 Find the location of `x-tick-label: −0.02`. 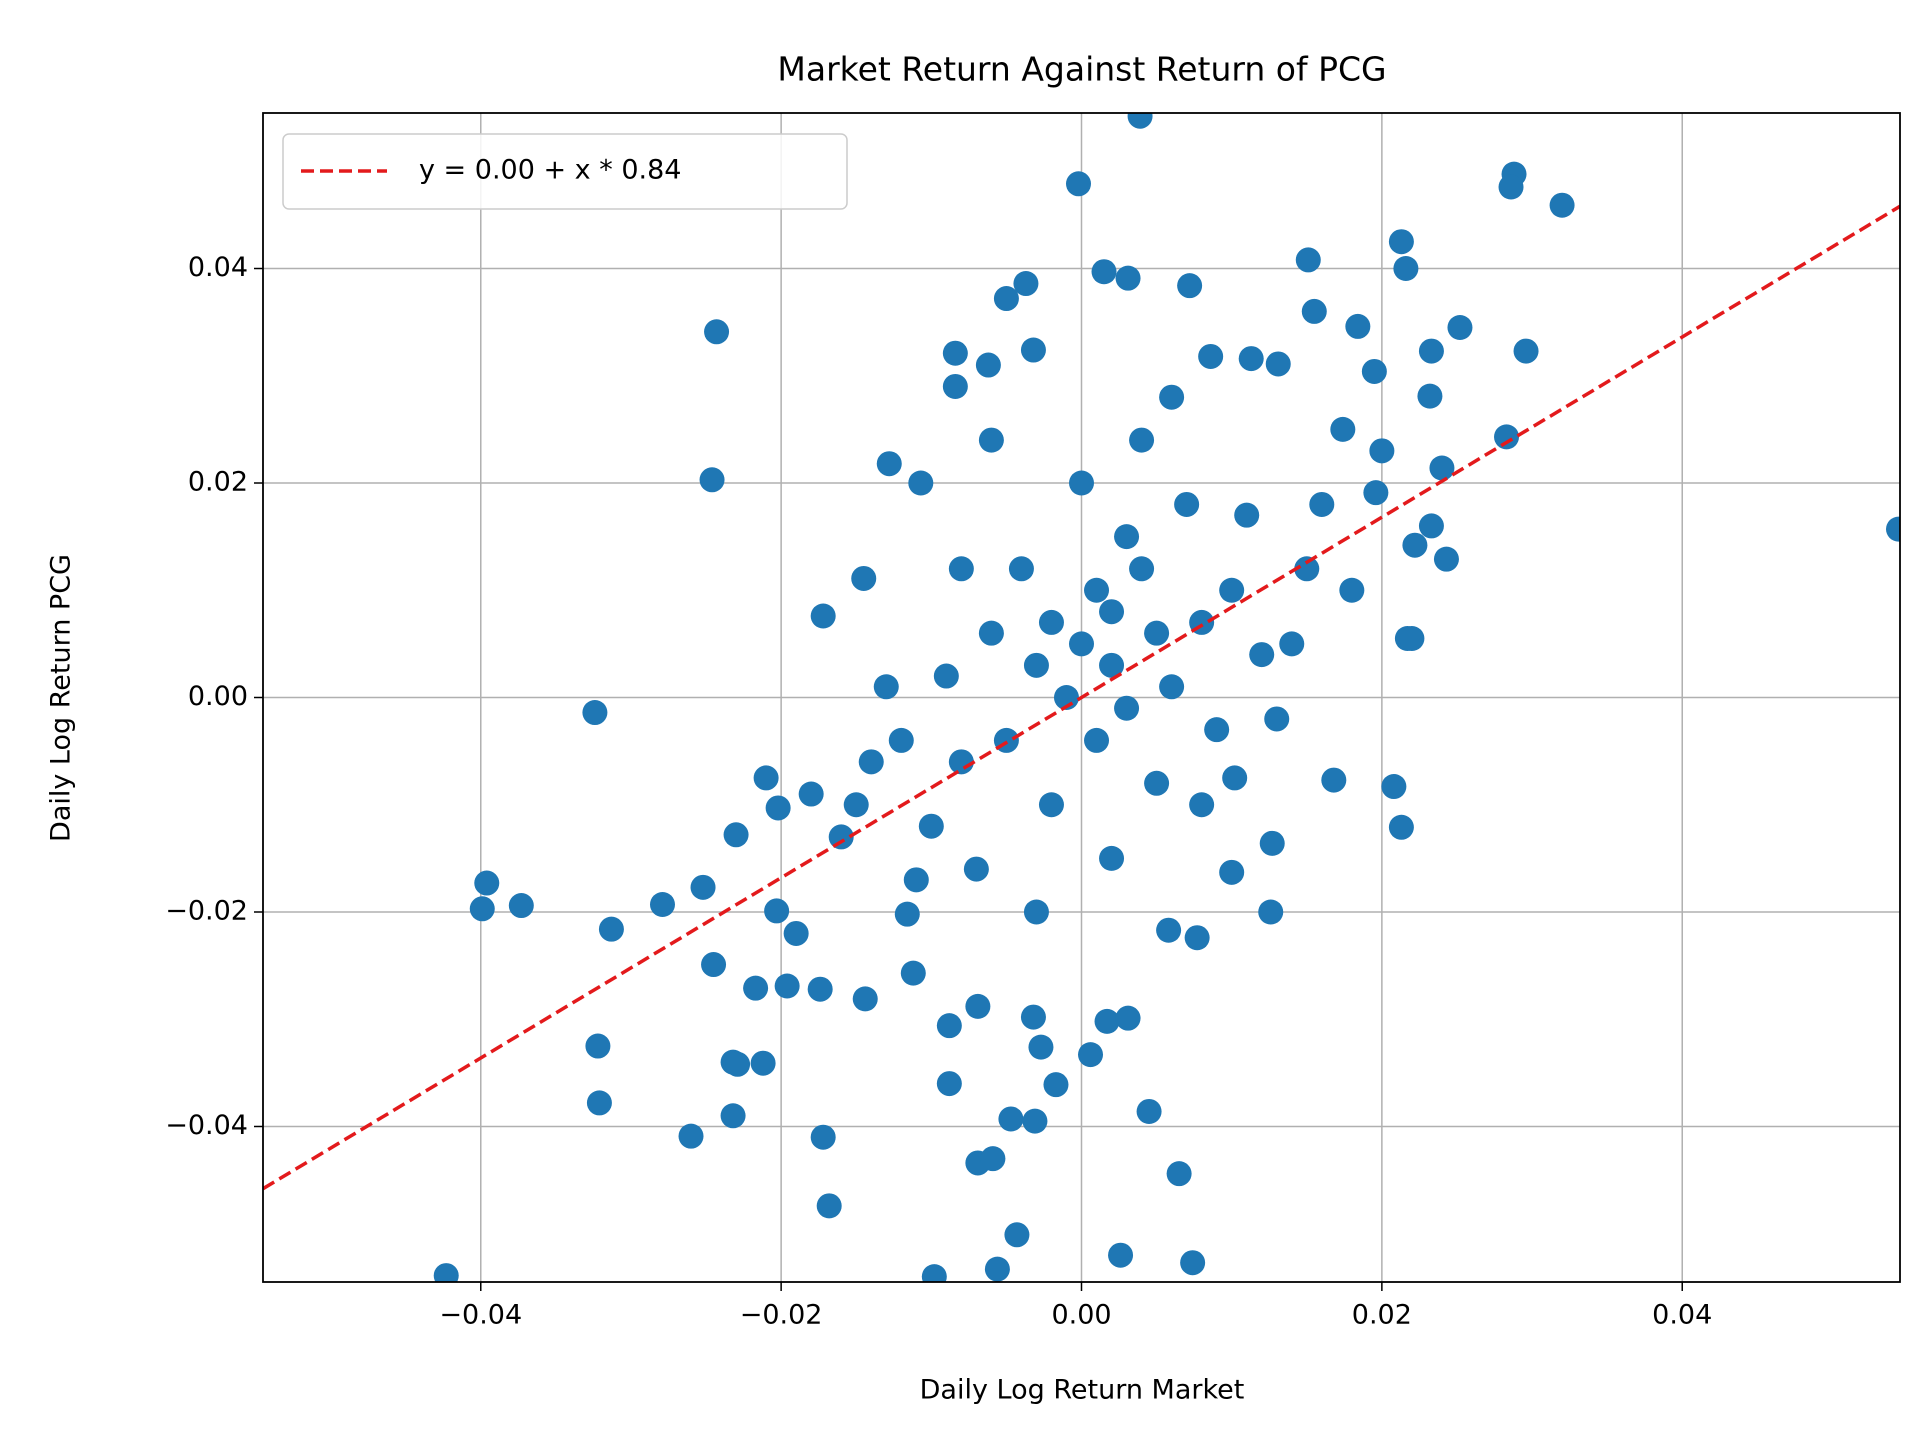

x-tick-label: −0.02 is located at coordinates (781, 1315).